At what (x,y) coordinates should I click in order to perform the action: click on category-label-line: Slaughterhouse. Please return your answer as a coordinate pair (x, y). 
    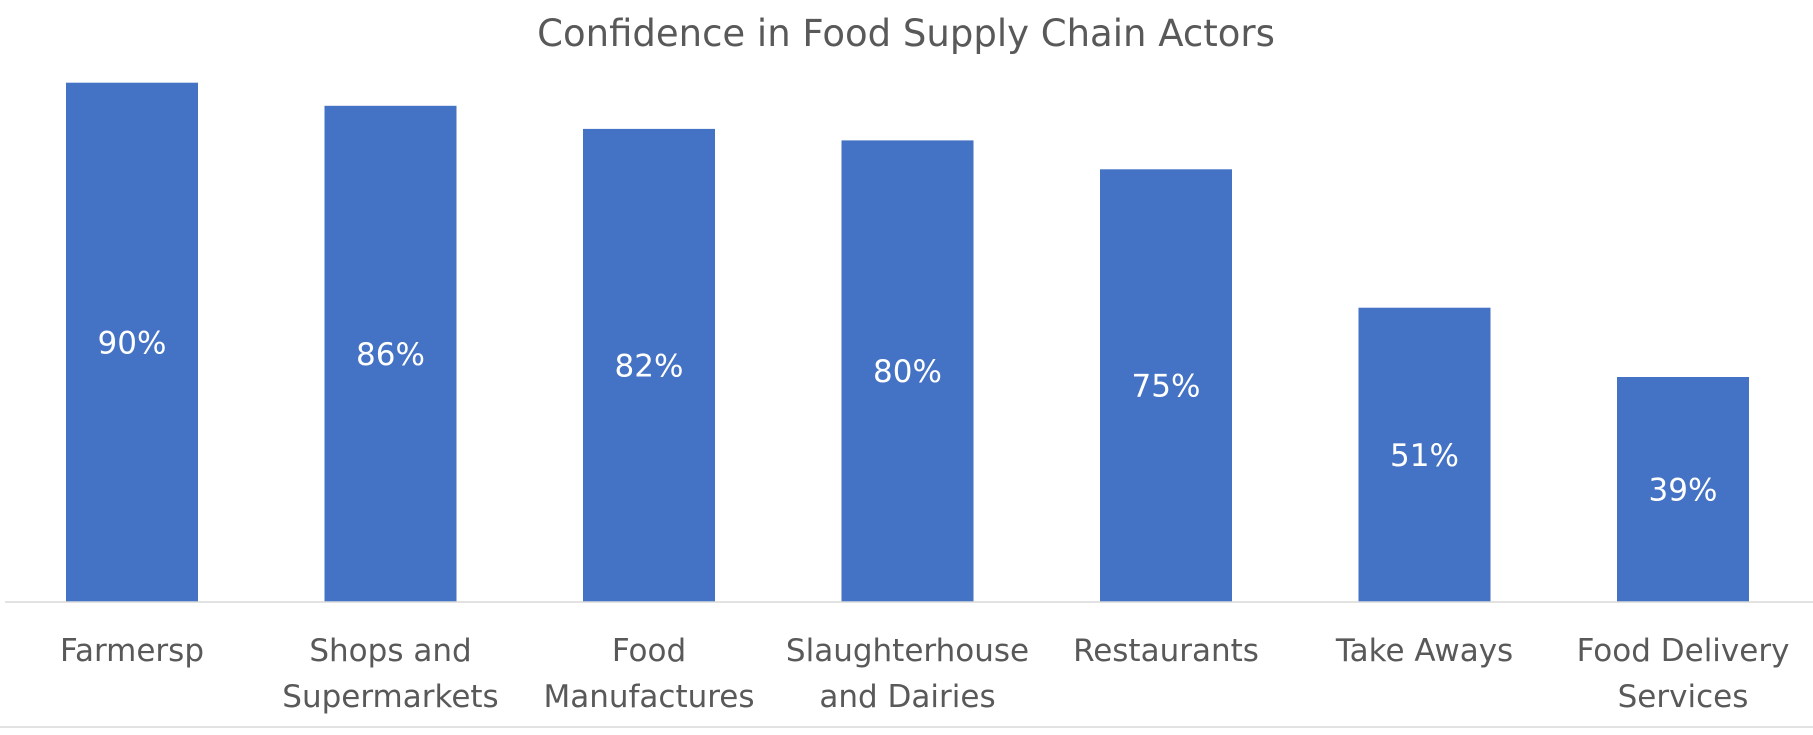
    Looking at the image, I should click on (907, 651).